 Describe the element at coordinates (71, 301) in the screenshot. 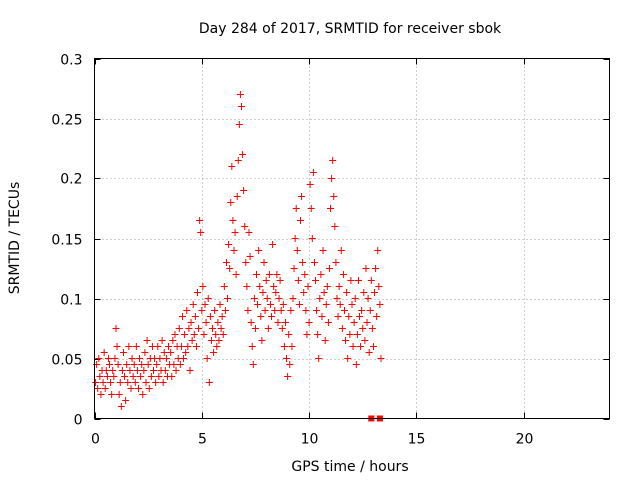

I see `y-tick-label: 0.1` at that location.